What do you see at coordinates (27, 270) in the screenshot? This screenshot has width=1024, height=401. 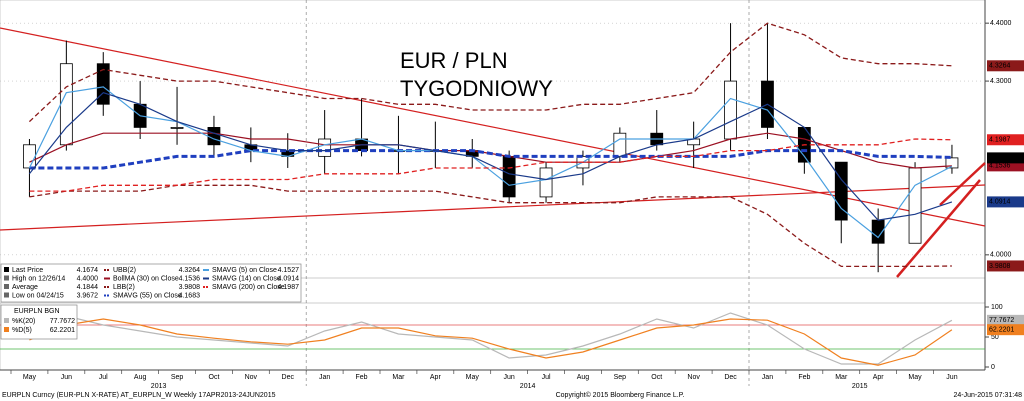 I see `legend-label: Last Price` at bounding box center [27, 270].